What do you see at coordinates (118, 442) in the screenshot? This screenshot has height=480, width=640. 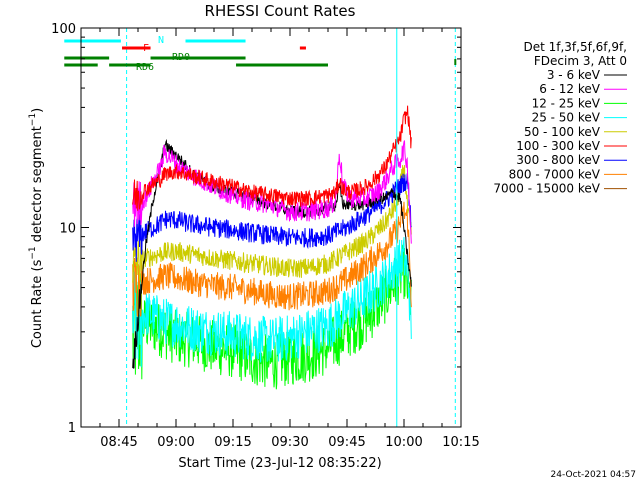 I see `x-tick-label: 08:45` at bounding box center [118, 442].